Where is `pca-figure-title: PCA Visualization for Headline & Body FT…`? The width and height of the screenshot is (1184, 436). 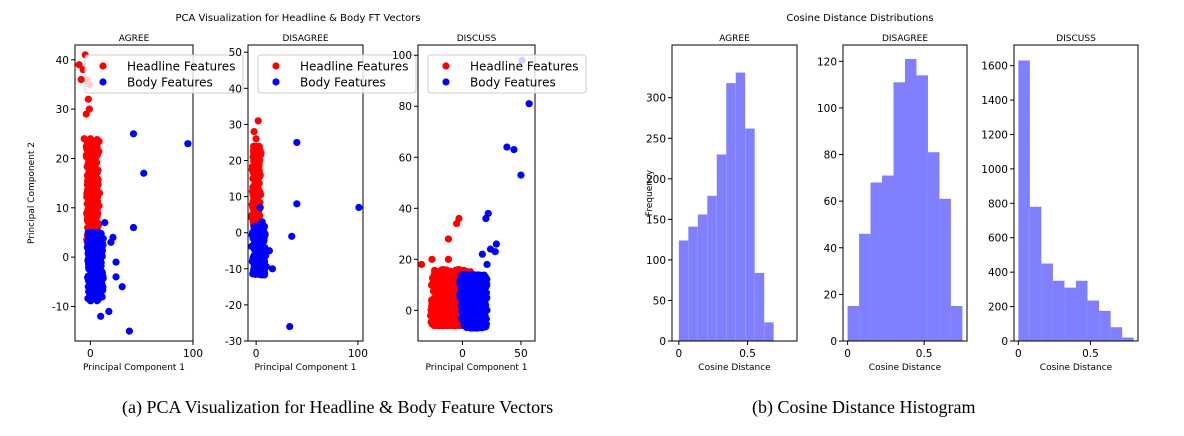
pca-figure-title: PCA Visualization for Headline & Body FT… is located at coordinates (297, 18).